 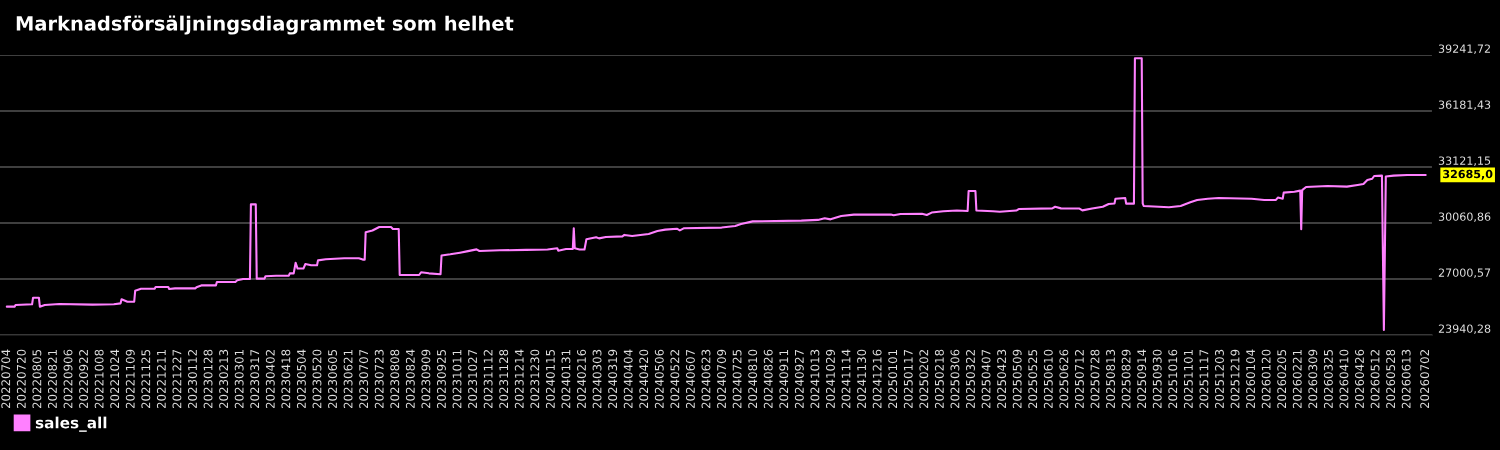 I want to click on x-tick-label: 20230418, so click(x=286, y=379).